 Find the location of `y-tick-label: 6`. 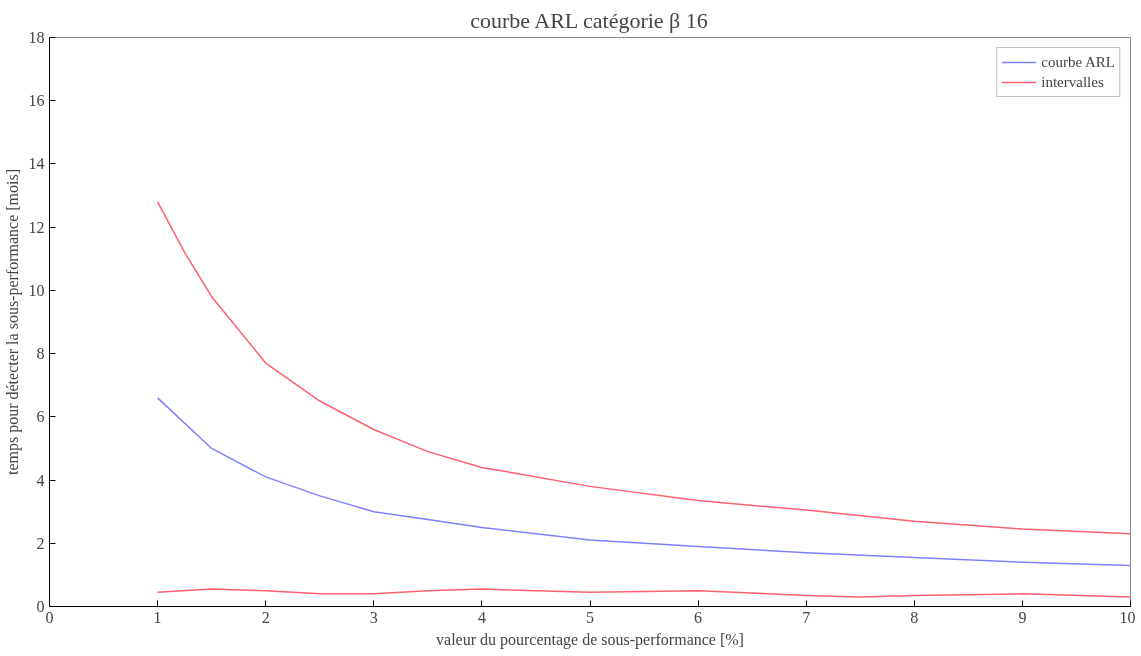

y-tick-label: 6 is located at coordinates (40, 417).